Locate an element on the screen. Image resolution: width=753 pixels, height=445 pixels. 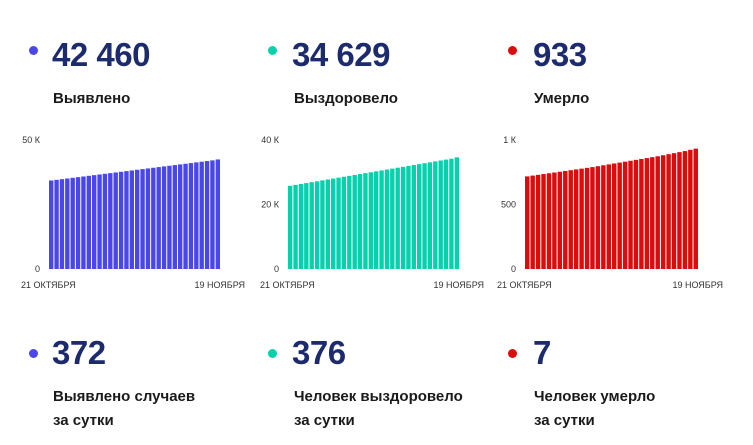
deaths-dot is located at coordinates (512, 50).